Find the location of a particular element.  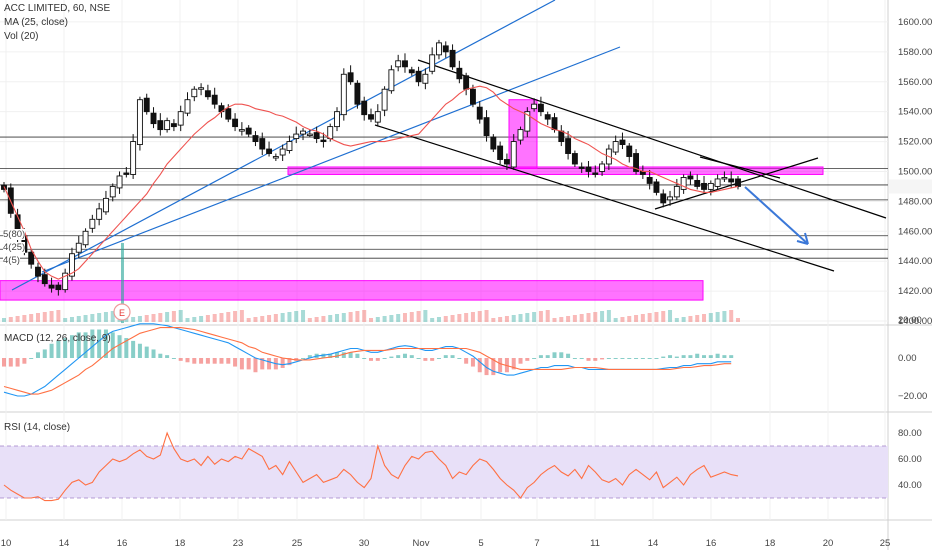

rsi-tick-label: 40.00 is located at coordinates (910, 485).